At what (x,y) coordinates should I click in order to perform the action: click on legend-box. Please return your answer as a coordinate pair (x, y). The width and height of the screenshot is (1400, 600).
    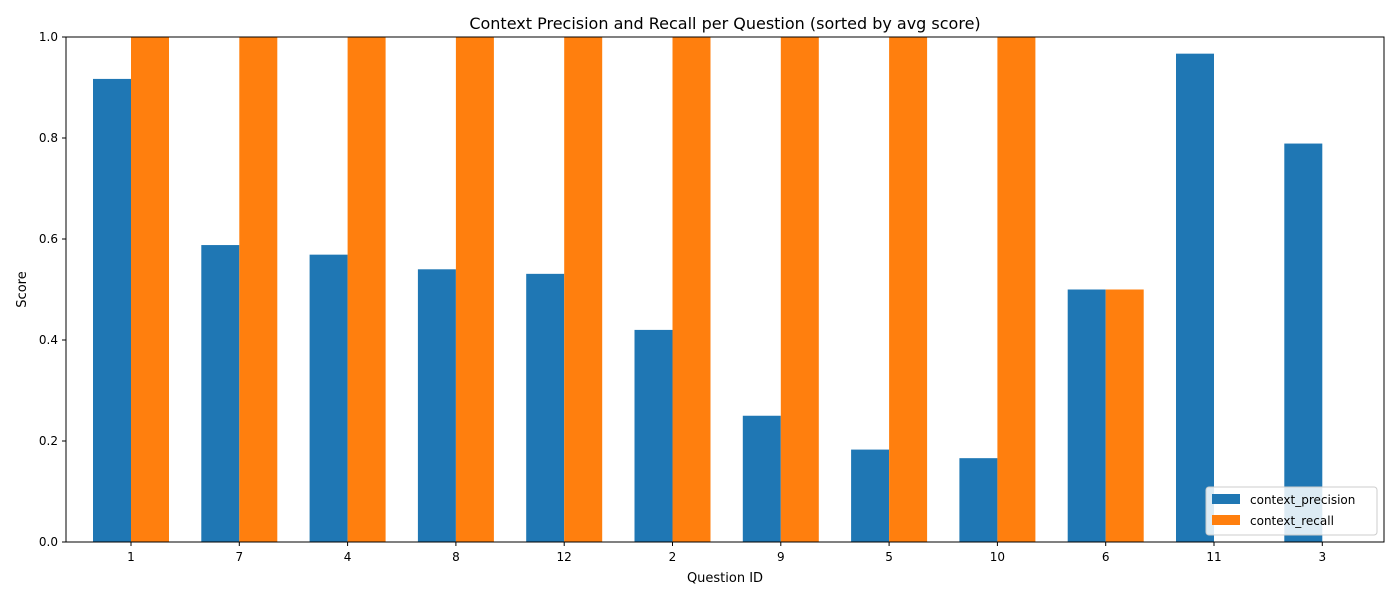
    Looking at the image, I should click on (1291, 511).